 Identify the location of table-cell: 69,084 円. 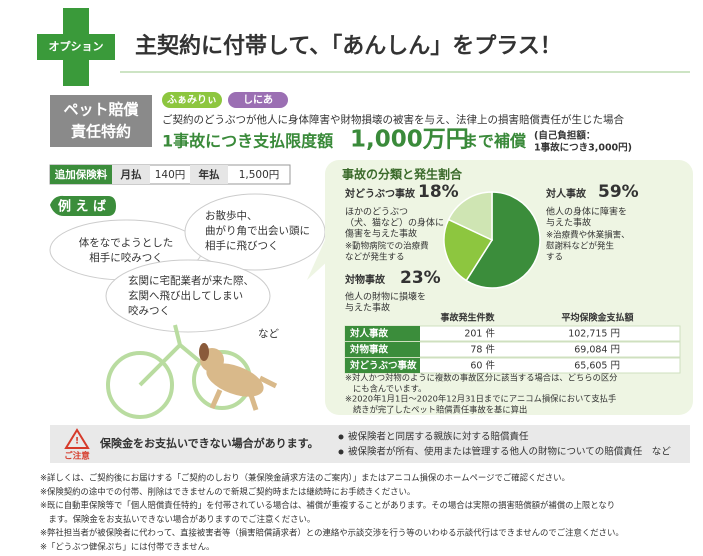
(597, 350).